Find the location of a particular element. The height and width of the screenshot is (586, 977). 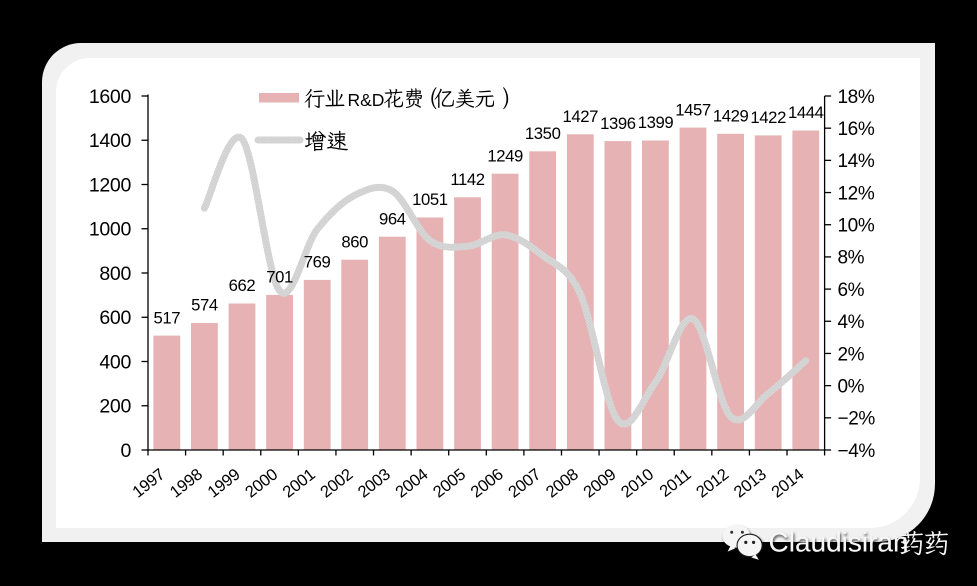

svg-text: 1142 is located at coordinates (467, 179).